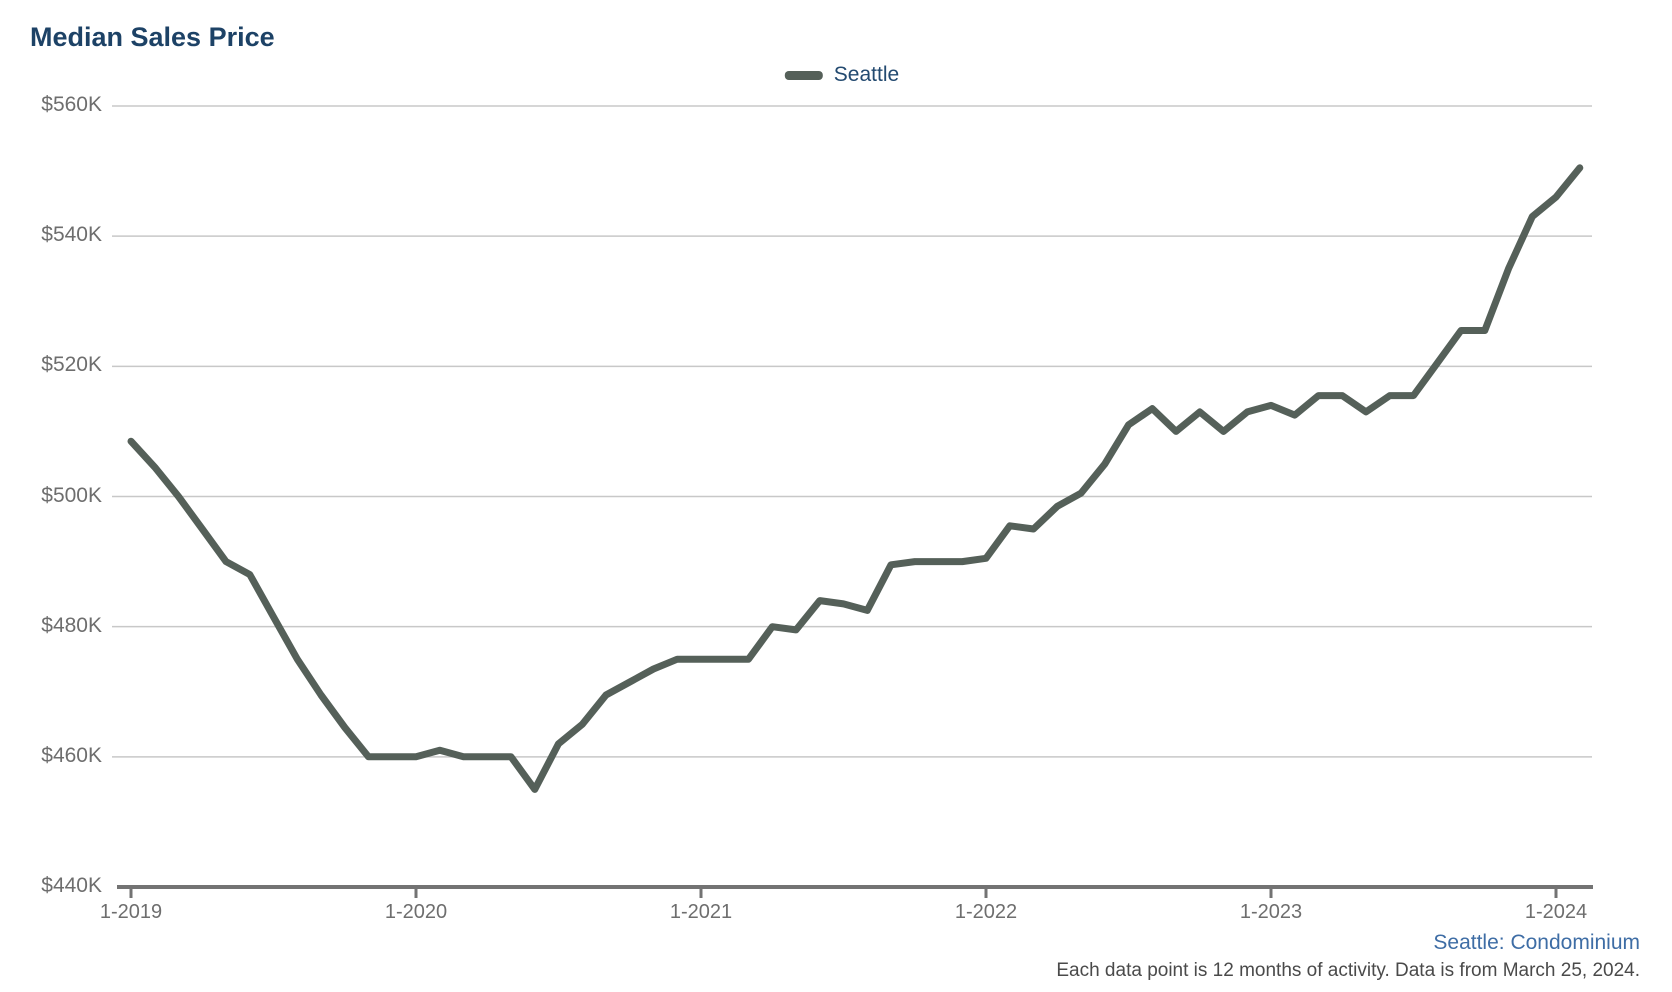  What do you see at coordinates (1271, 912) in the screenshot?
I see `x-axis-label-1-2023: 1-2023` at bounding box center [1271, 912].